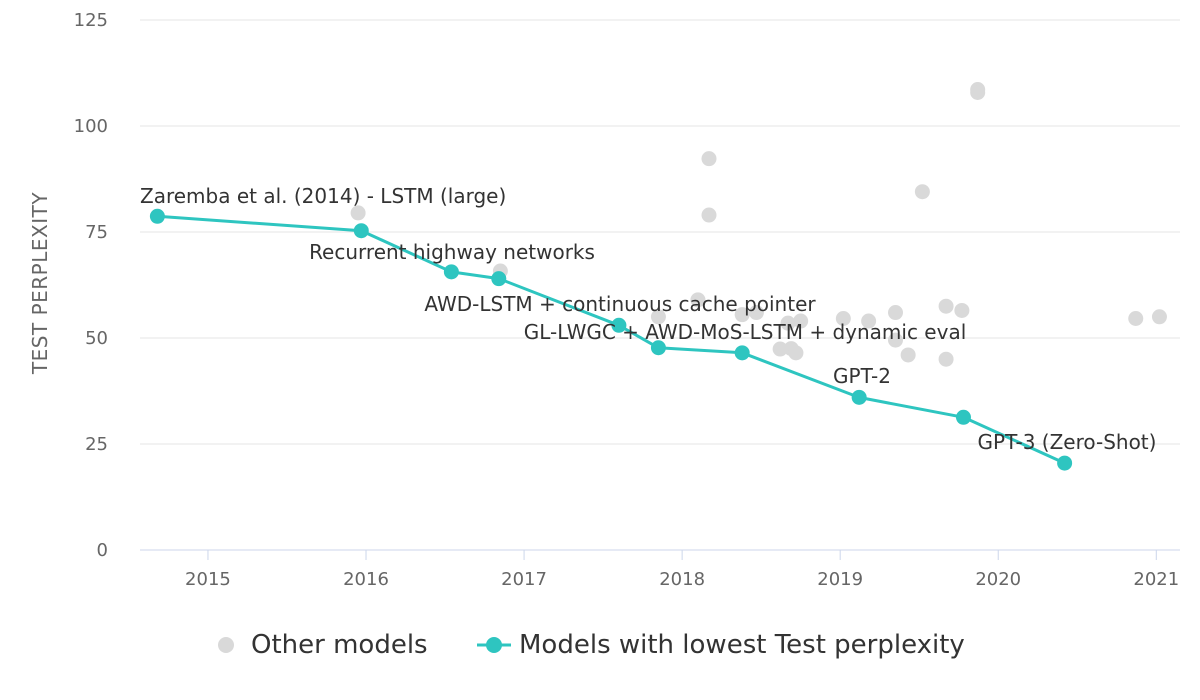 Image resolution: width=1200 pixels, height=700 pixels. I want to click on legend-item-other-models: Other models, so click(323, 645).